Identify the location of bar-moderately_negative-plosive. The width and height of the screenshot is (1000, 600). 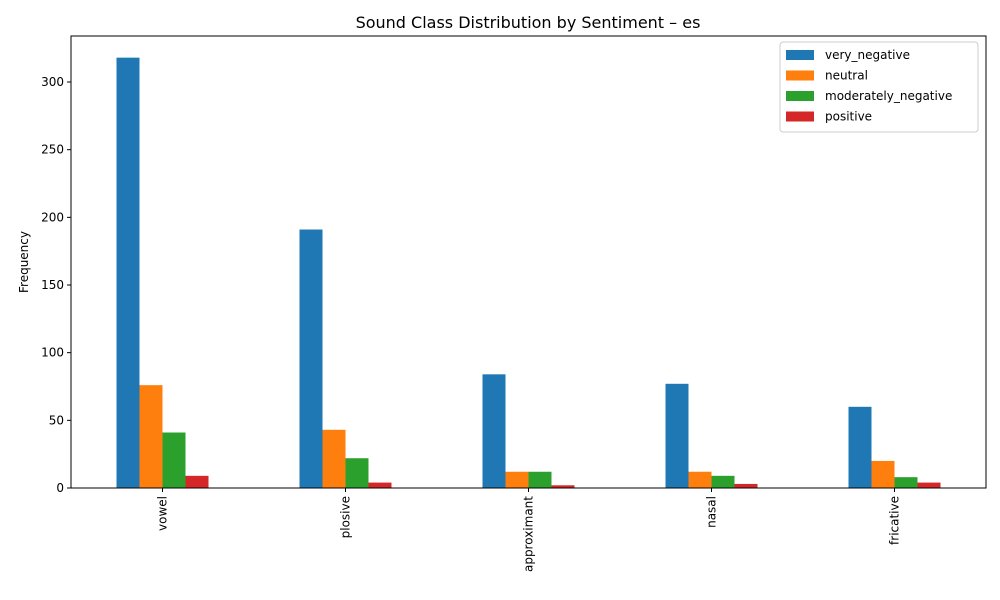
(357, 473).